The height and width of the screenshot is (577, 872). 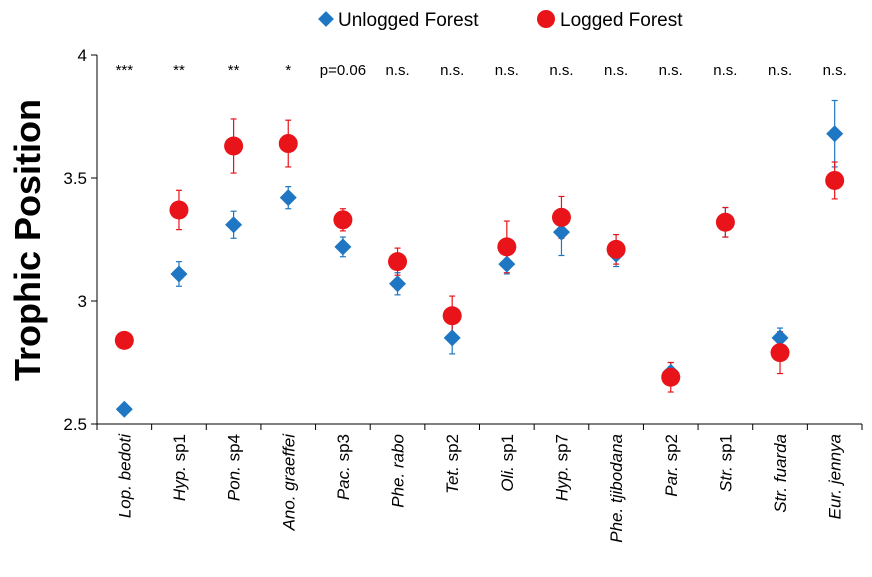 I want to click on category-genus: Pon., so click(x=234, y=481).